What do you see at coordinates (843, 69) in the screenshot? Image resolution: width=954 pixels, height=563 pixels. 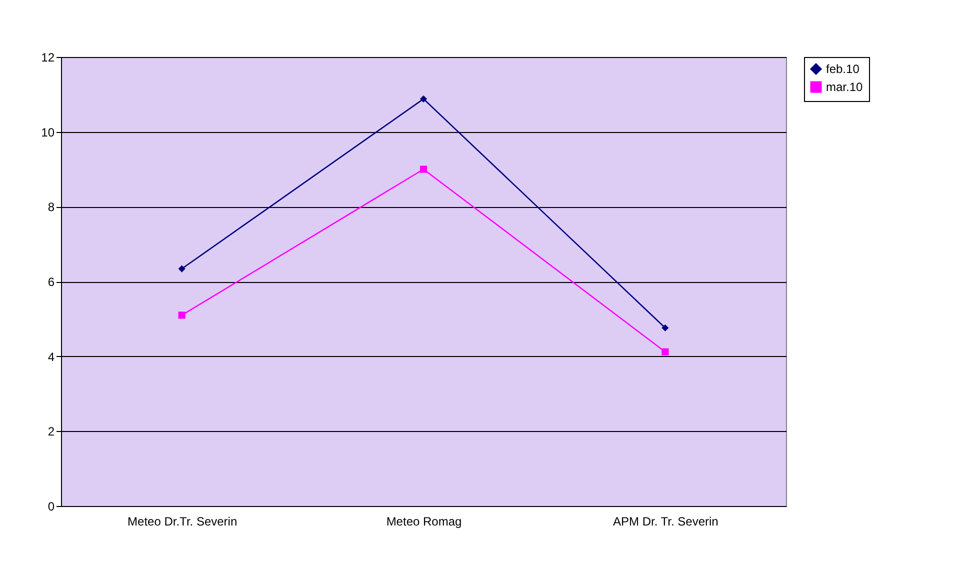 I see `legend-label: feb.10` at bounding box center [843, 69].